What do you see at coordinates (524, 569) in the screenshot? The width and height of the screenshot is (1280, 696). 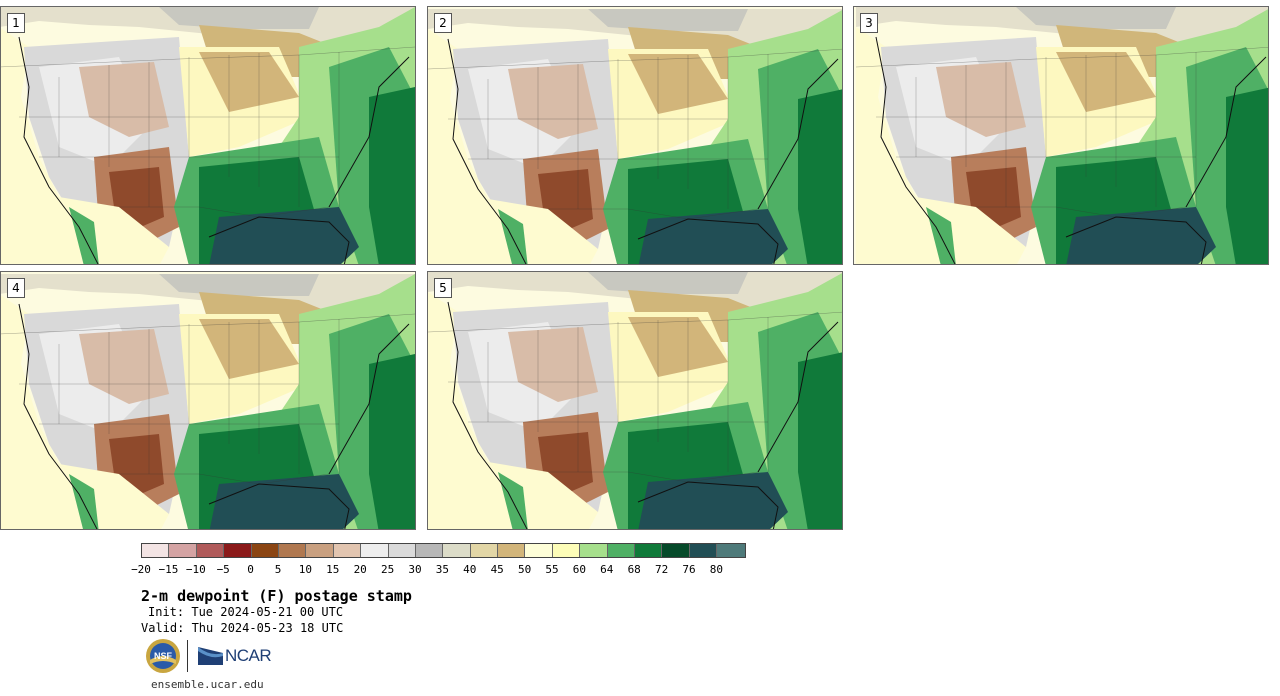 I see `colorbar-tick-label: 50` at bounding box center [524, 569].